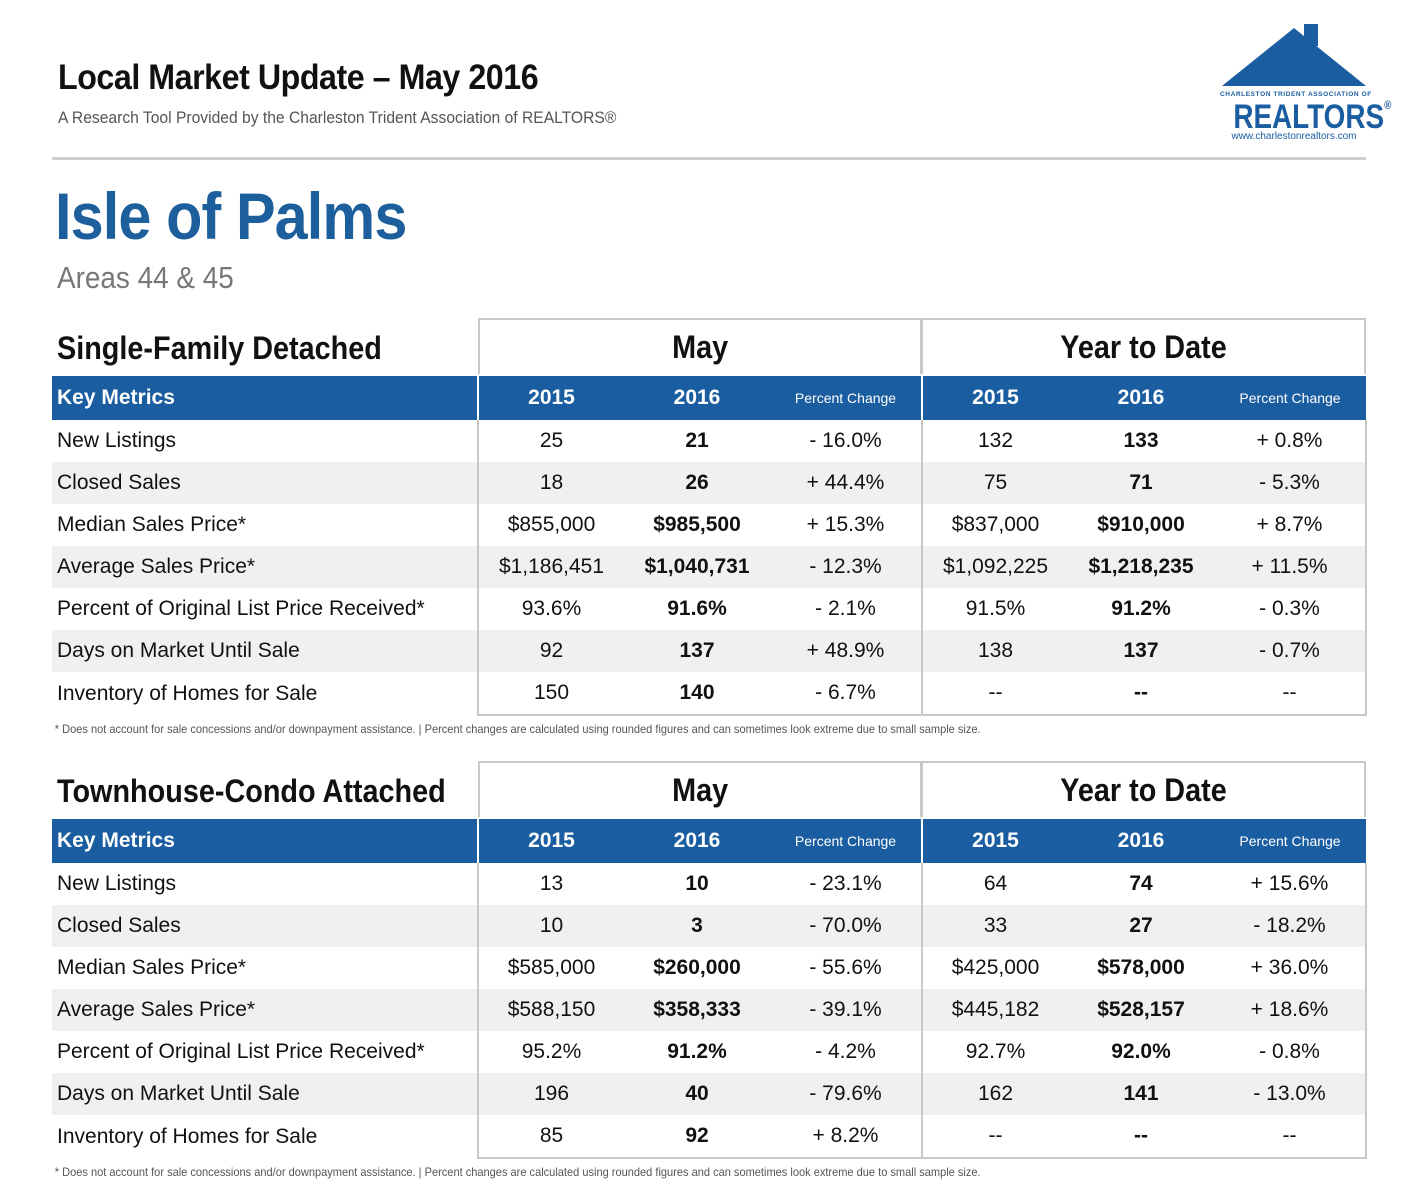  I want to click on may-2016-value: $1,040,731, so click(697, 567).